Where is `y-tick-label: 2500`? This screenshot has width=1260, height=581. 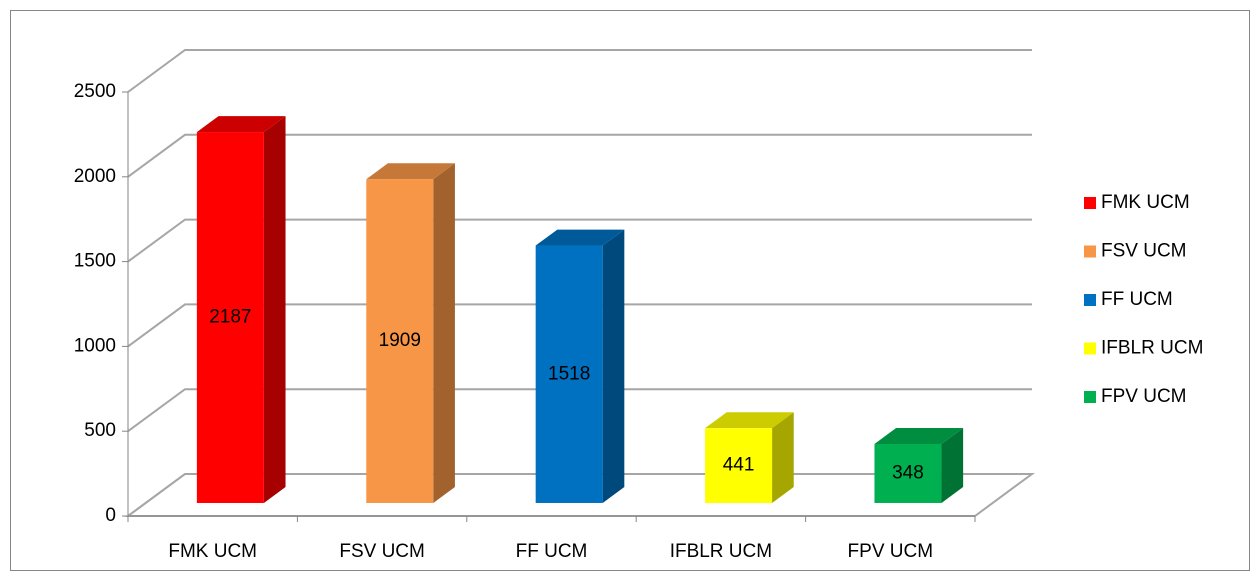 y-tick-label: 2500 is located at coordinates (95, 91).